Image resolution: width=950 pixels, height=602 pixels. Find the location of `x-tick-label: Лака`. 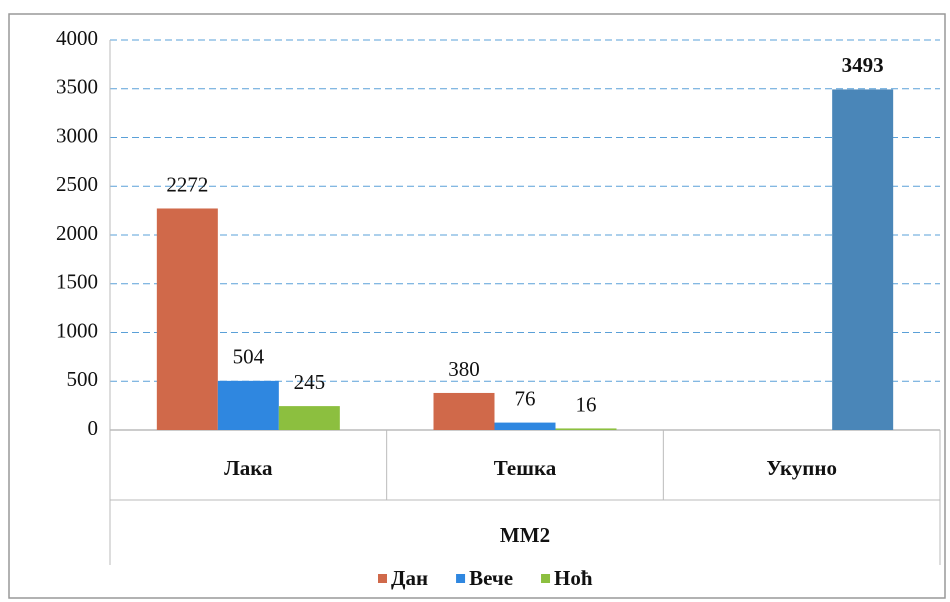

x-tick-label: Лака is located at coordinates (248, 468).